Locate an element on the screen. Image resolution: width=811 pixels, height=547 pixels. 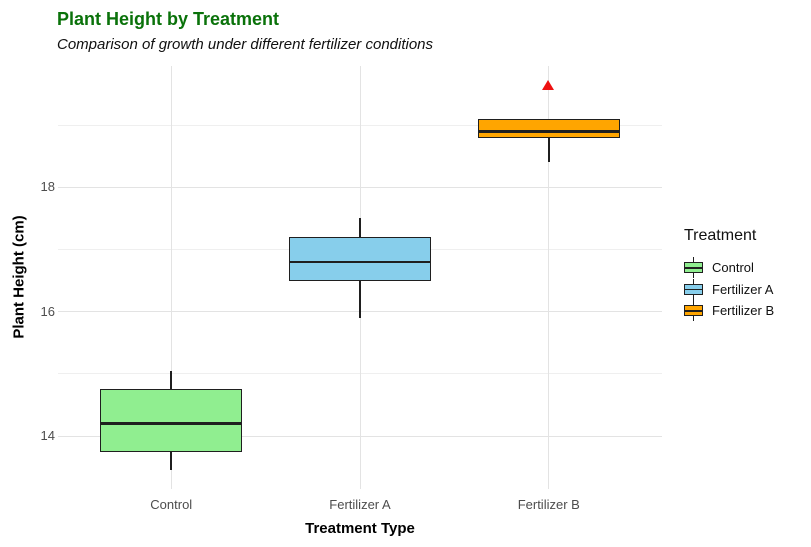
legend-title: Treatment is located at coordinates (720, 235).